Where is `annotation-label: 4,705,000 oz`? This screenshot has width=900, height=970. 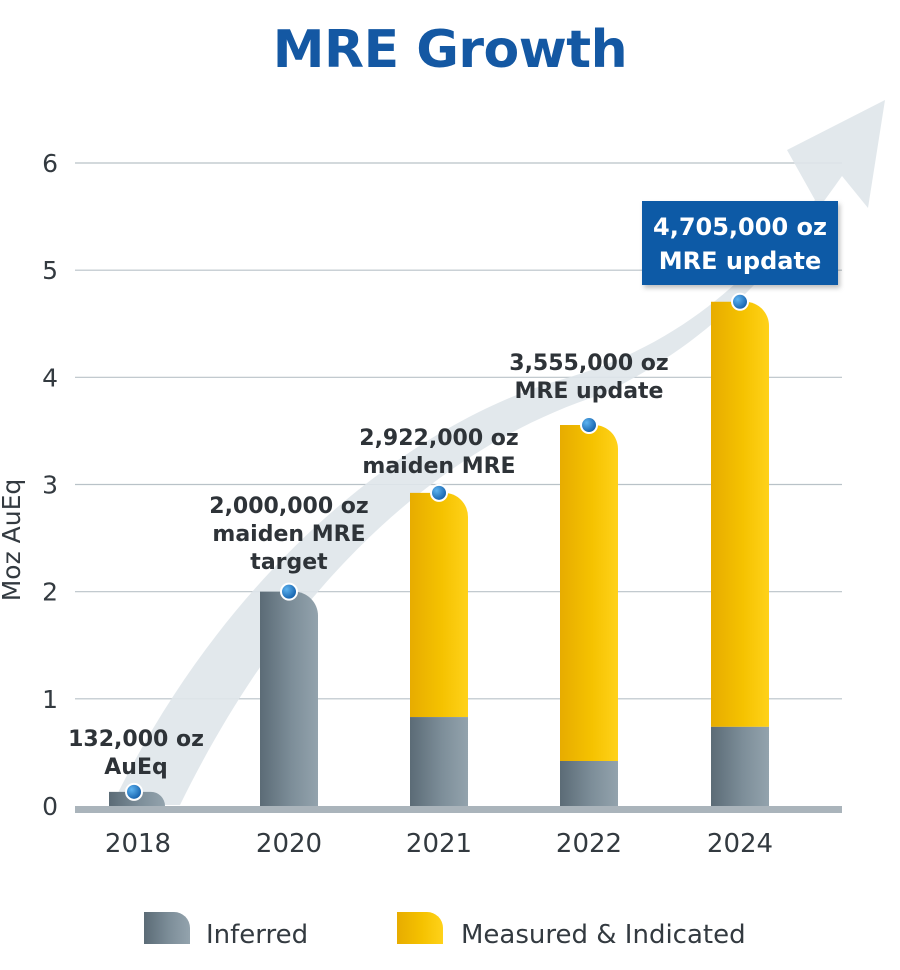 annotation-label: 4,705,000 oz is located at coordinates (740, 227).